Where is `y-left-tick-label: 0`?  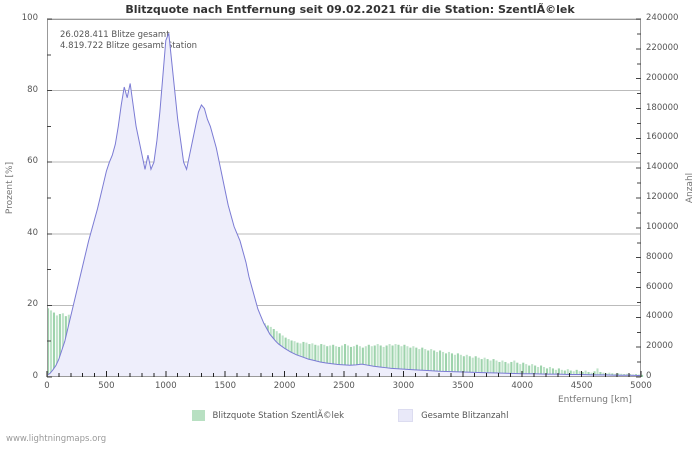
y-left-tick-label: 0 is located at coordinates (35, 376).